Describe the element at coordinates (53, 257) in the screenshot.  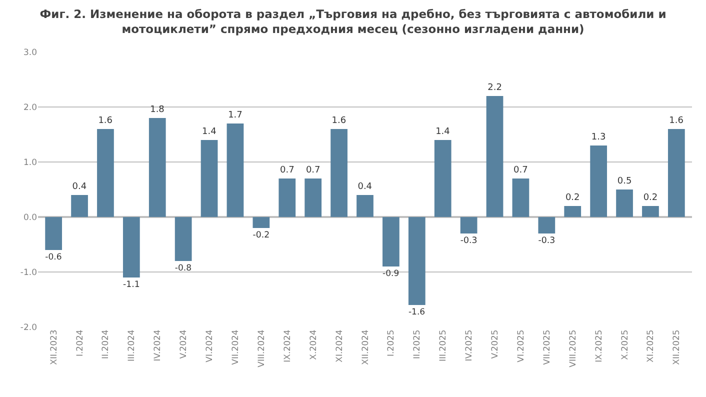
I see `data-label: -0.6` at that location.